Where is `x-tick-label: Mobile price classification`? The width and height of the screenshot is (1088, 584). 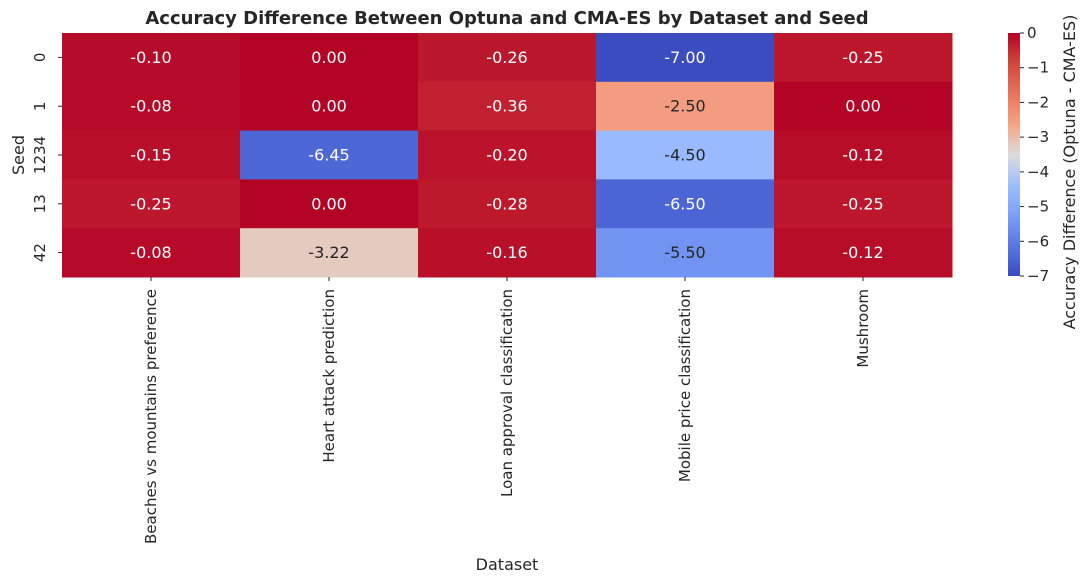
x-tick-label: Mobile price classification is located at coordinates (685, 385).